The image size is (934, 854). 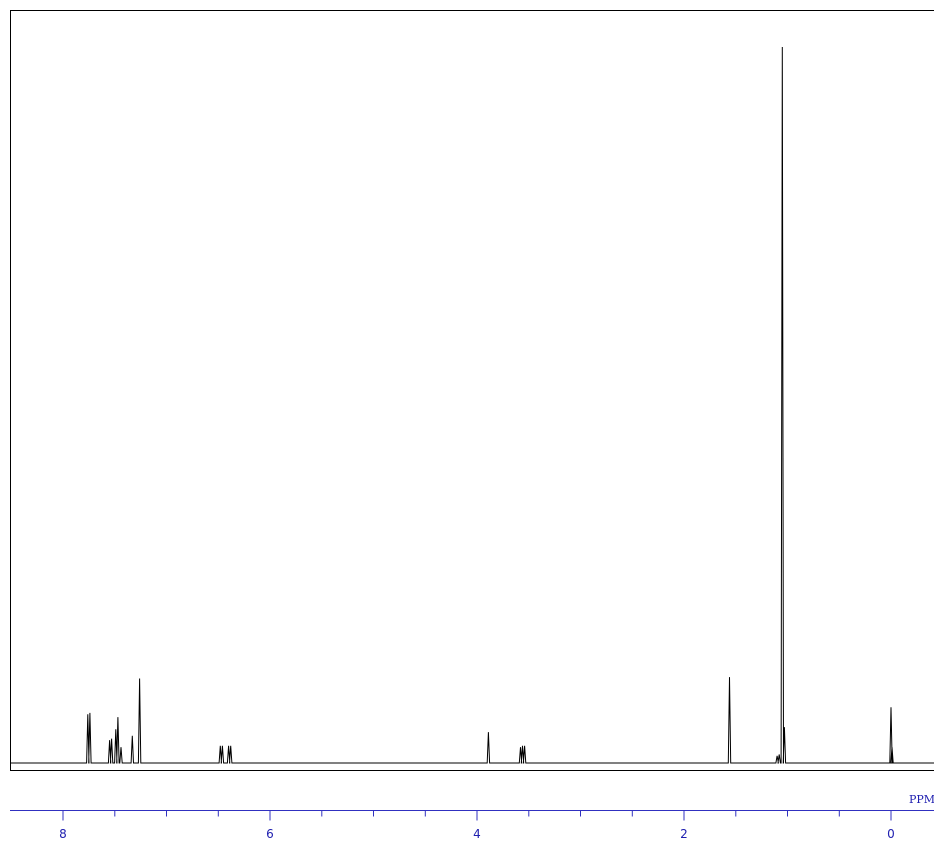 I want to click on x-axis-tick-labels: 8 6 4 2 0, so click(x=477, y=834).